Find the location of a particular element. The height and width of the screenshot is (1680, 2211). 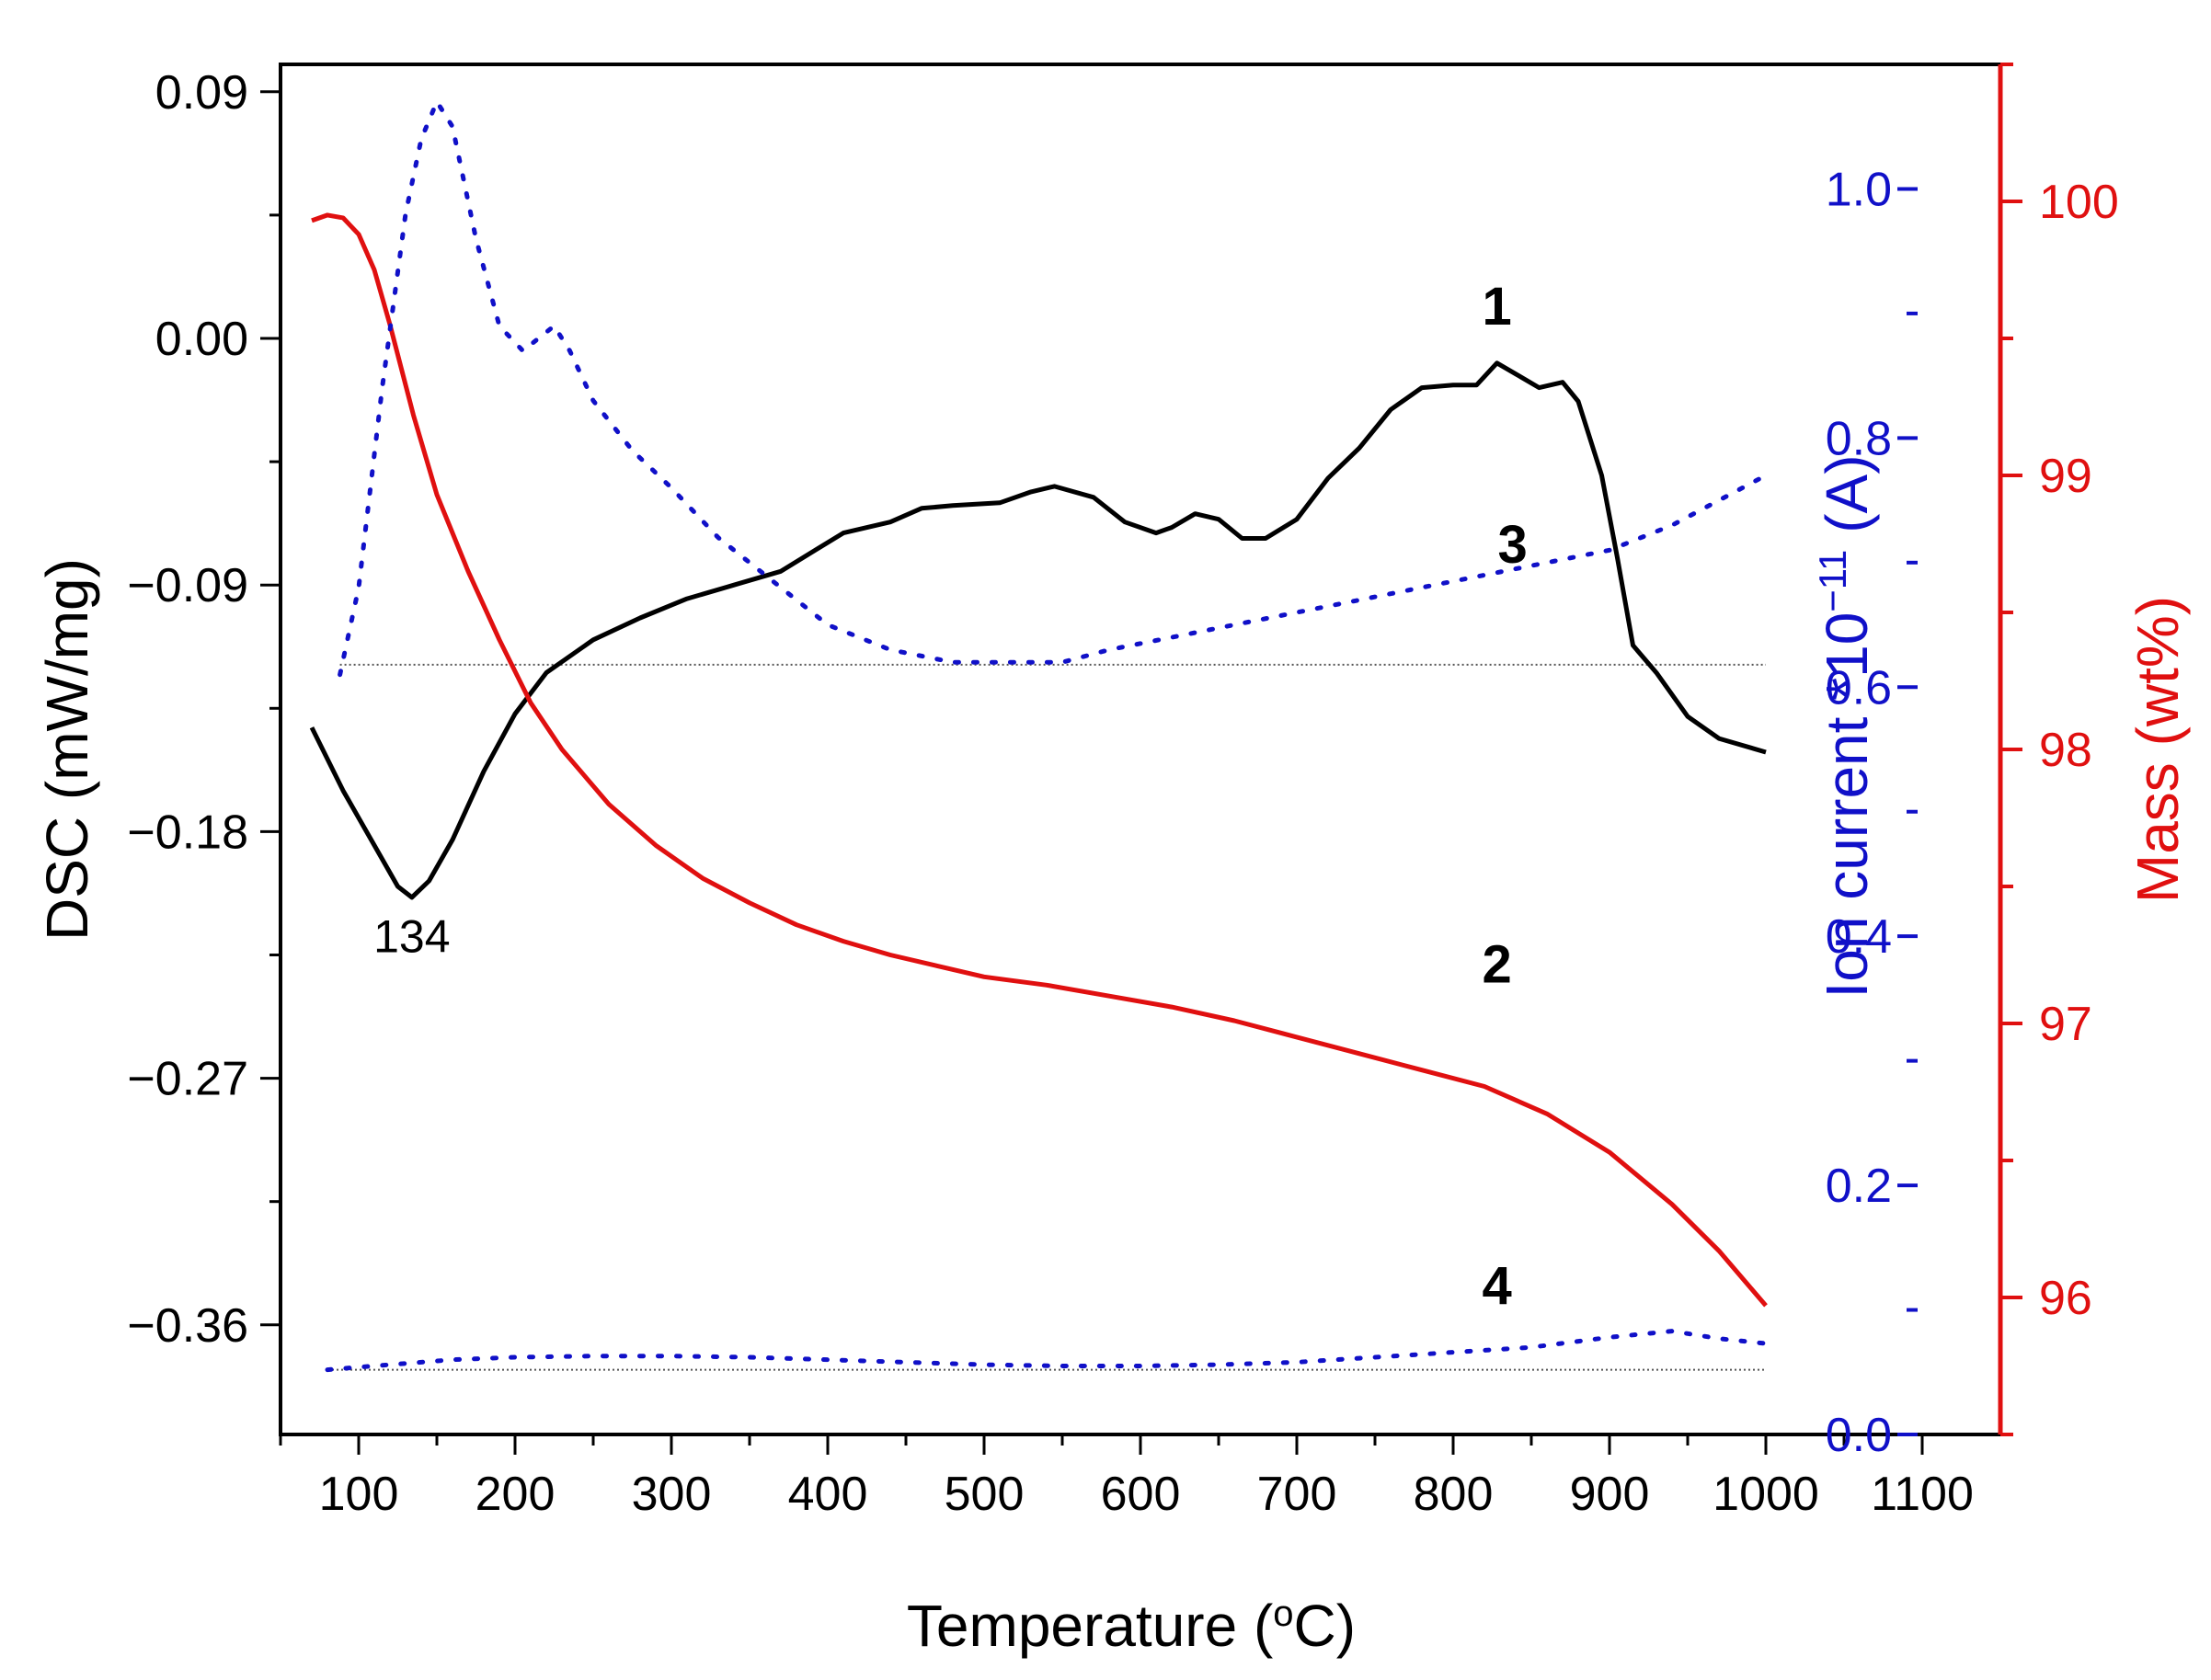

ion-tick-label: 1.0 is located at coordinates (1859, 189).